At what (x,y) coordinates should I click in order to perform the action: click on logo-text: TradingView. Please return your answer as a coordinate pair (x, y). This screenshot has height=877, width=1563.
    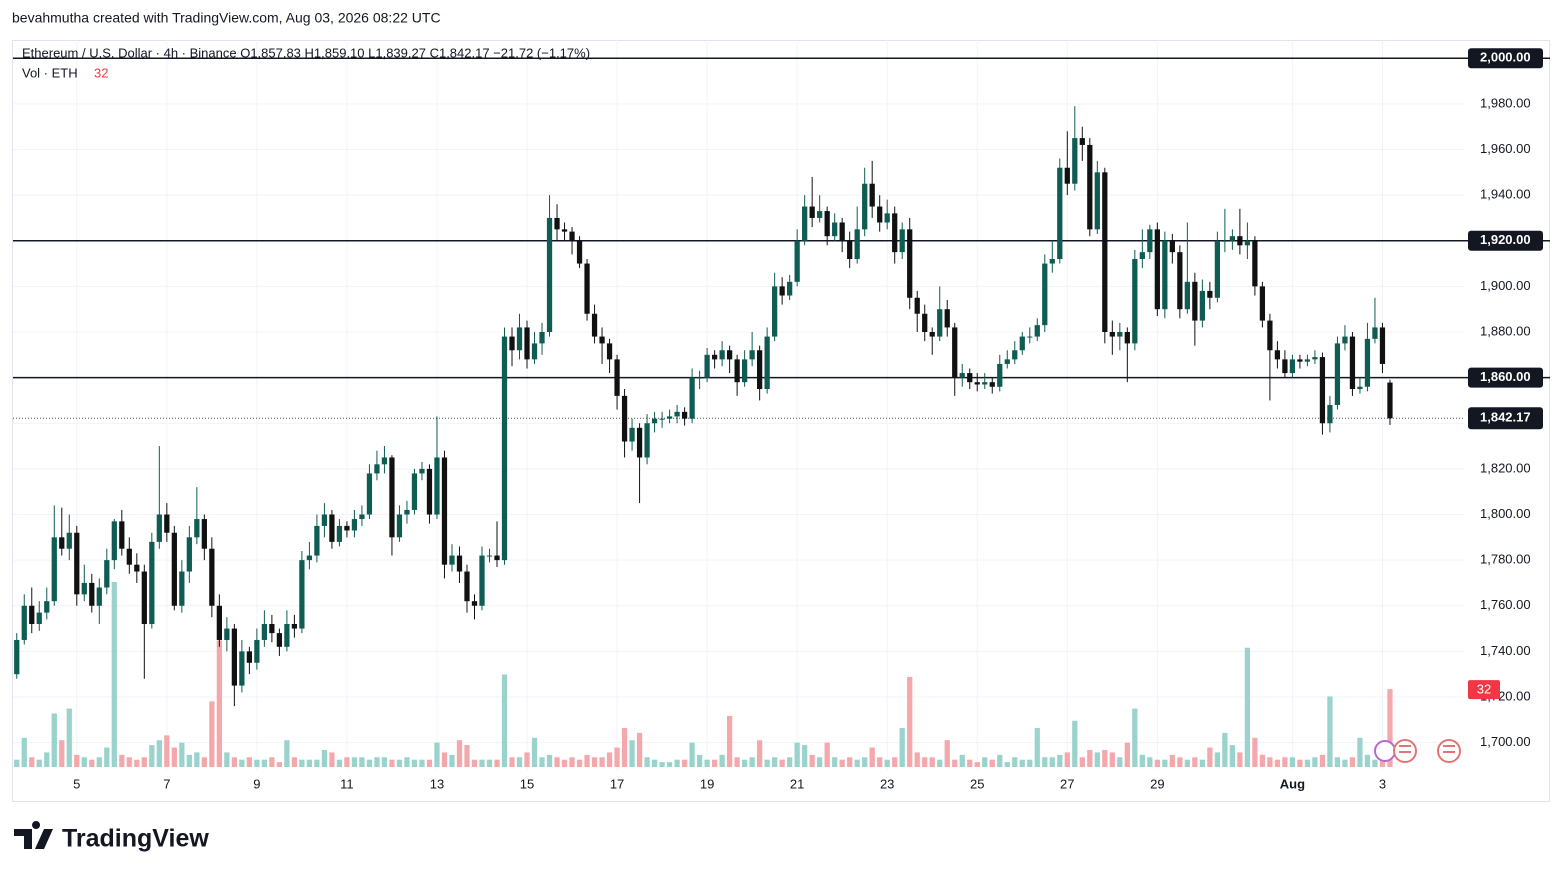
    Looking at the image, I should click on (135, 839).